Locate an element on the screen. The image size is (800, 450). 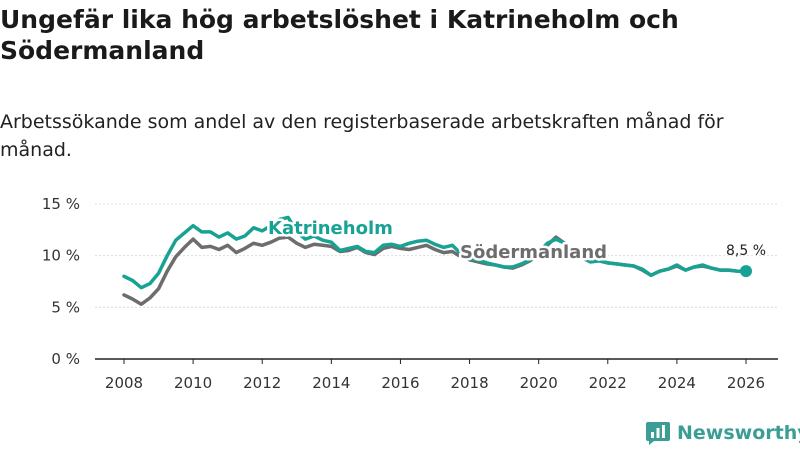
newsworthy-icon is located at coordinates (658, 433).